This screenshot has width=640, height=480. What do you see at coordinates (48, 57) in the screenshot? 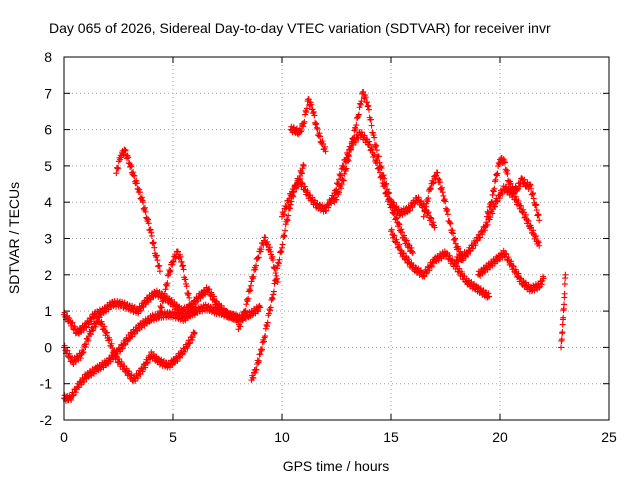
I see `y-tick-label: 8` at bounding box center [48, 57].